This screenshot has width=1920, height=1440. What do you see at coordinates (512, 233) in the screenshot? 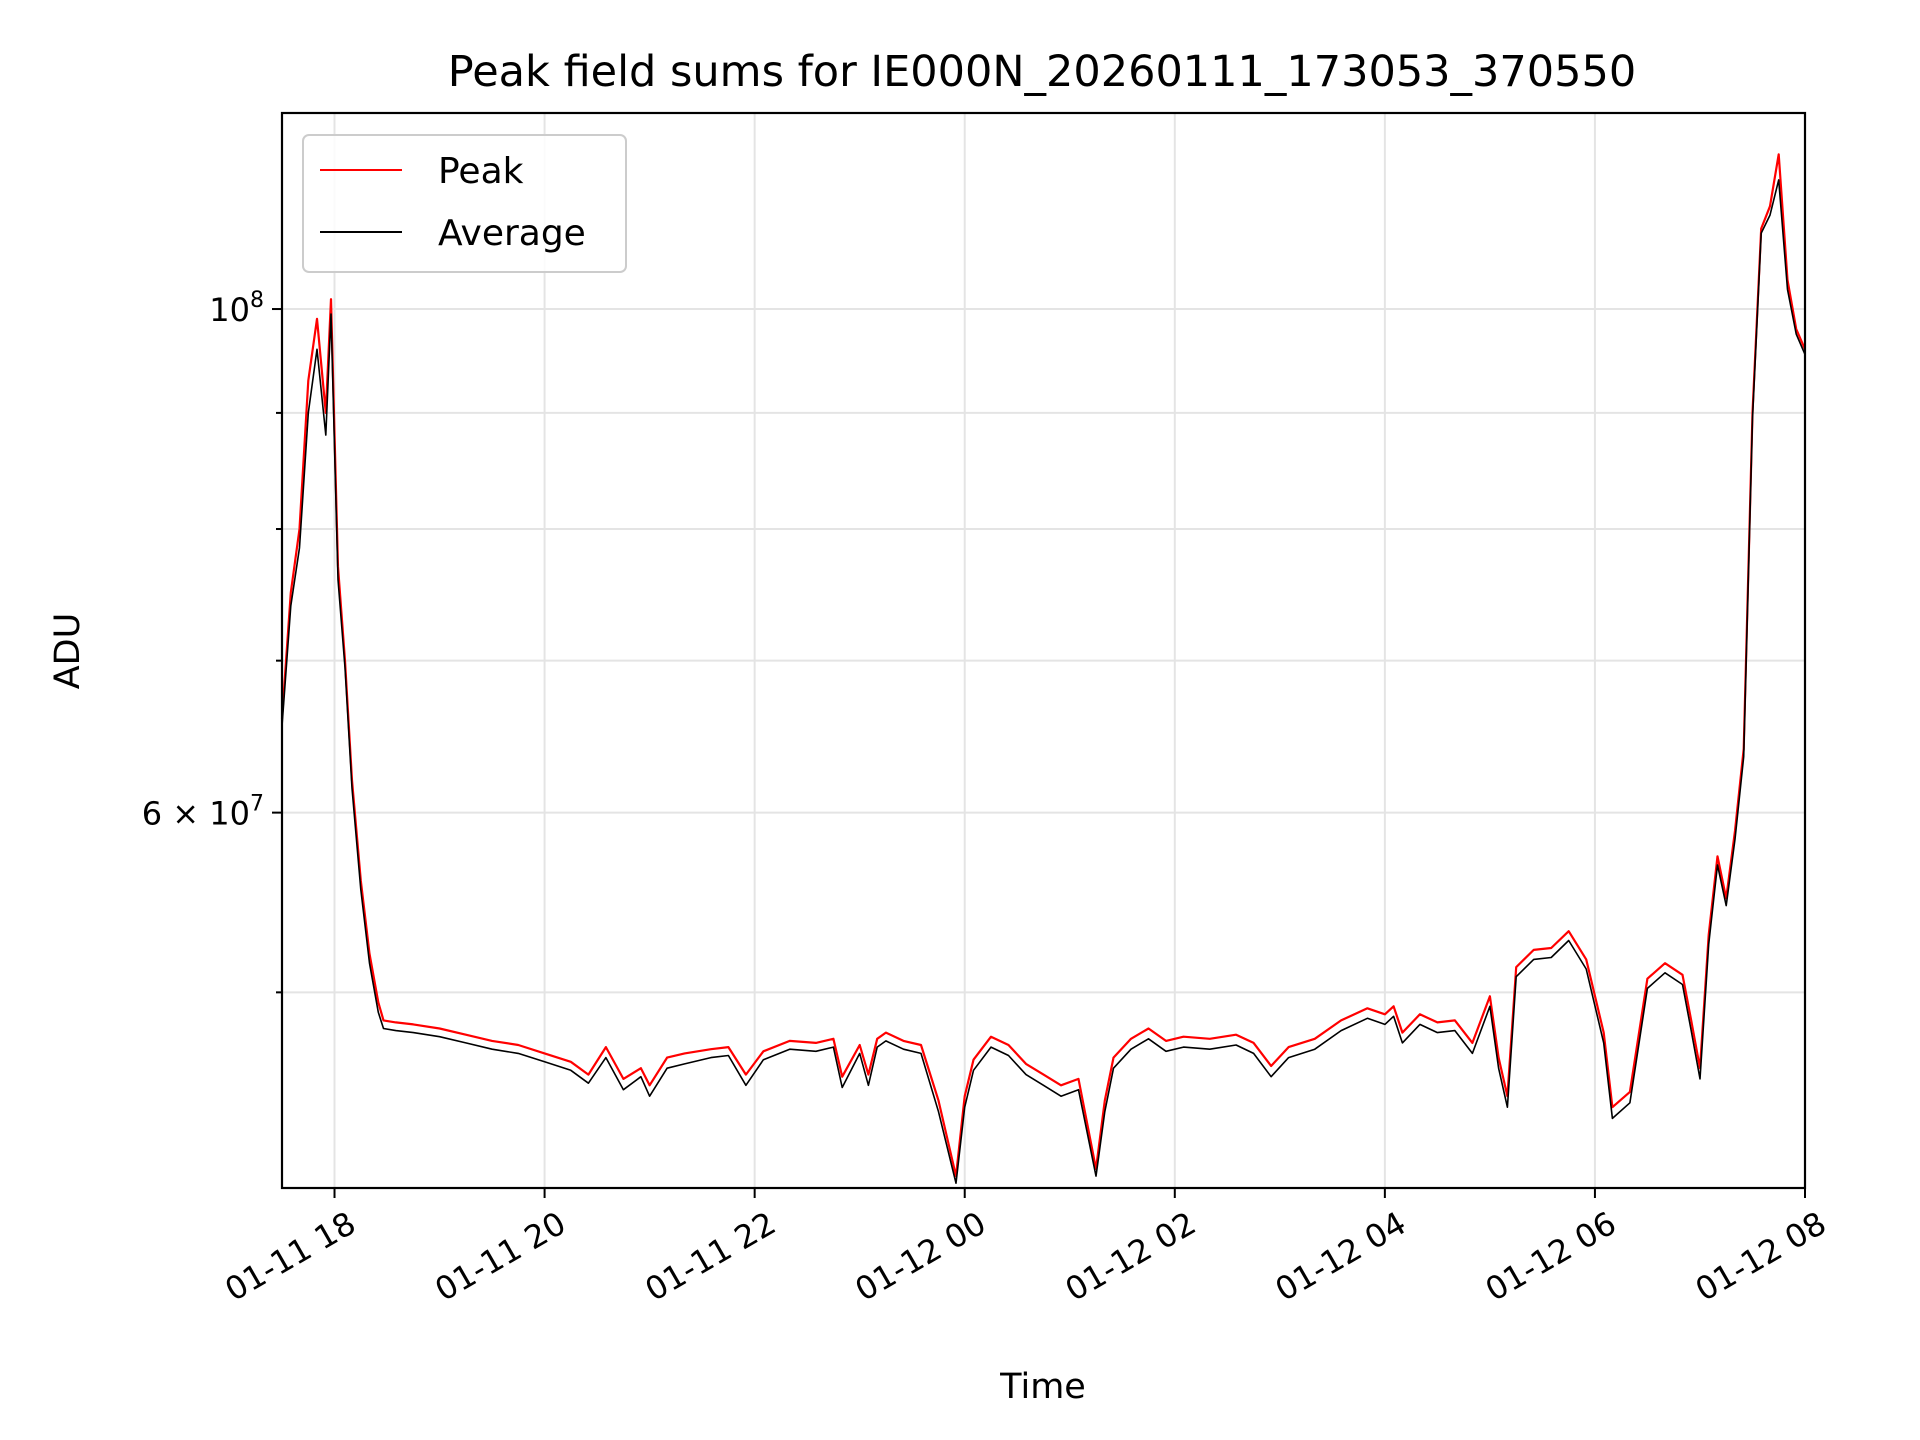
I see `legend-label-average: Average` at bounding box center [512, 233].